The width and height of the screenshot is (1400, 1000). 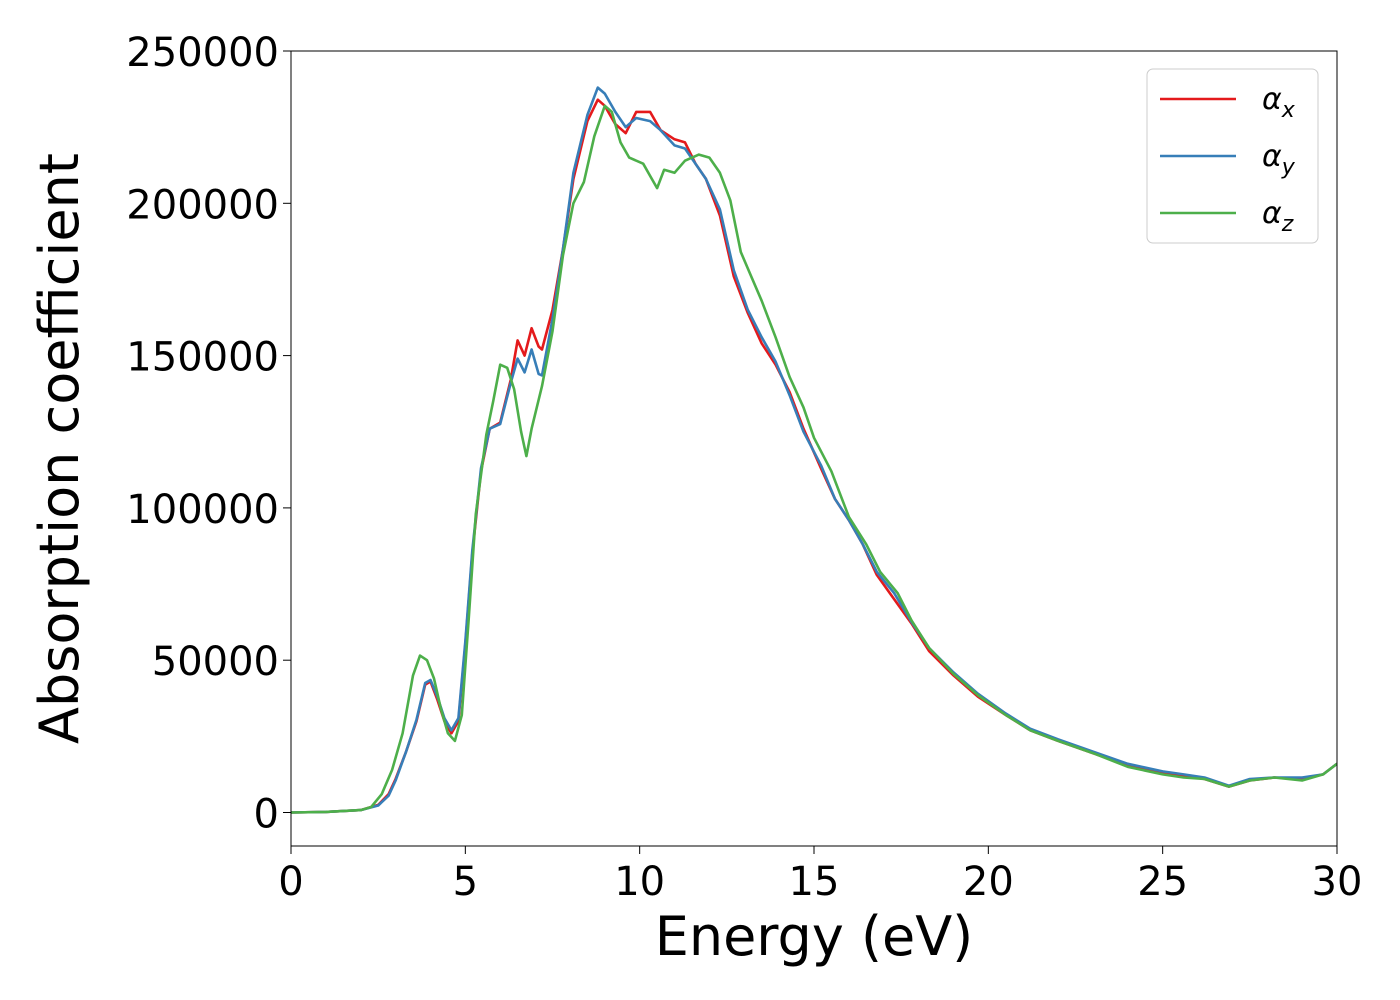 What do you see at coordinates (814, 936) in the screenshot?
I see `x-axis-title: Energy (eV)` at bounding box center [814, 936].